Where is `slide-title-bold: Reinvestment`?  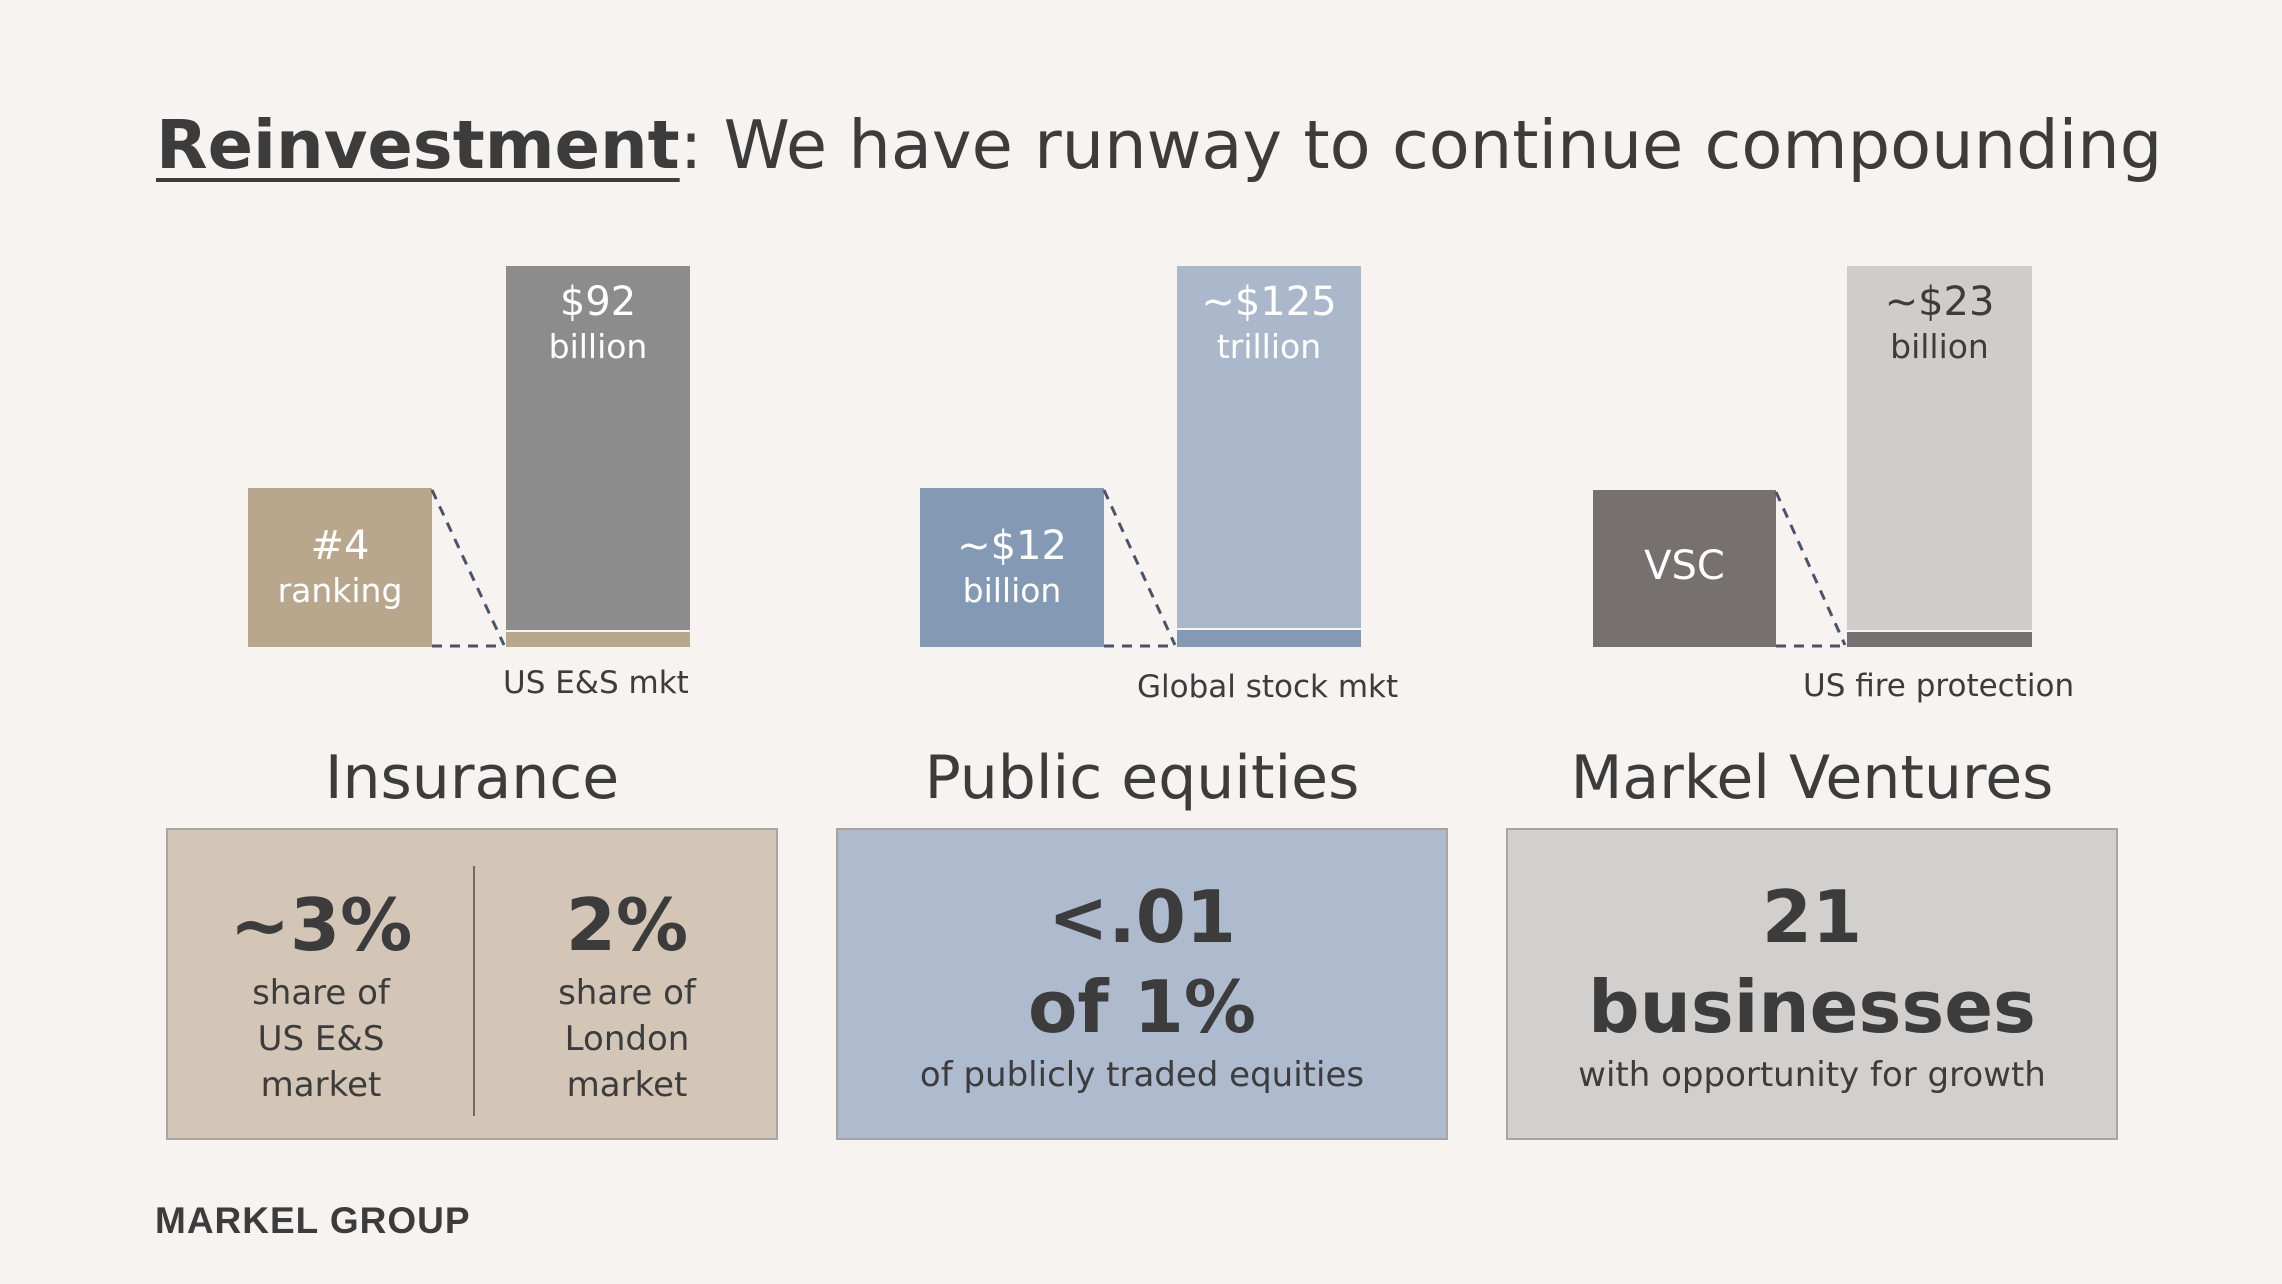
slide-title-bold: Reinvestment is located at coordinates (418, 145).